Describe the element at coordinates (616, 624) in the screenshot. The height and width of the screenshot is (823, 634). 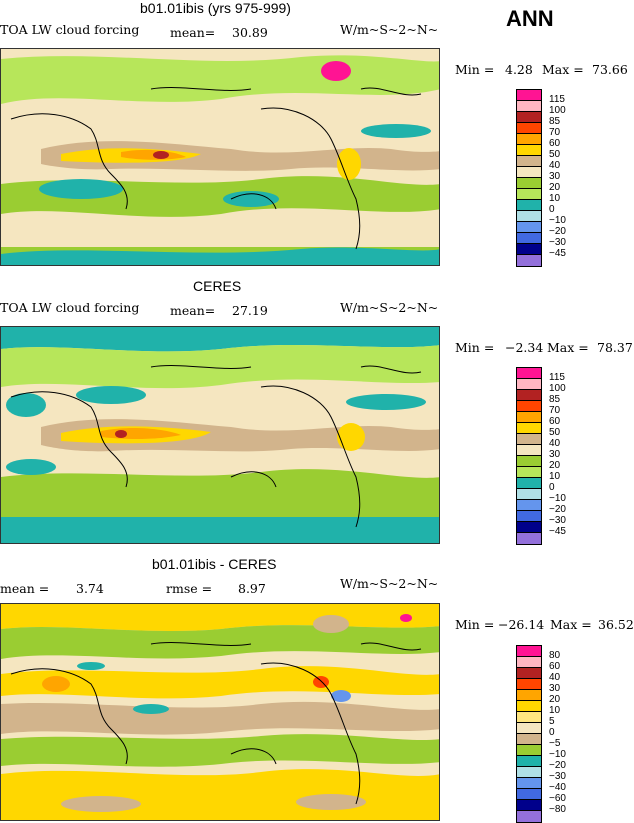
I see `panel-3-max-value: 36.52` at that location.